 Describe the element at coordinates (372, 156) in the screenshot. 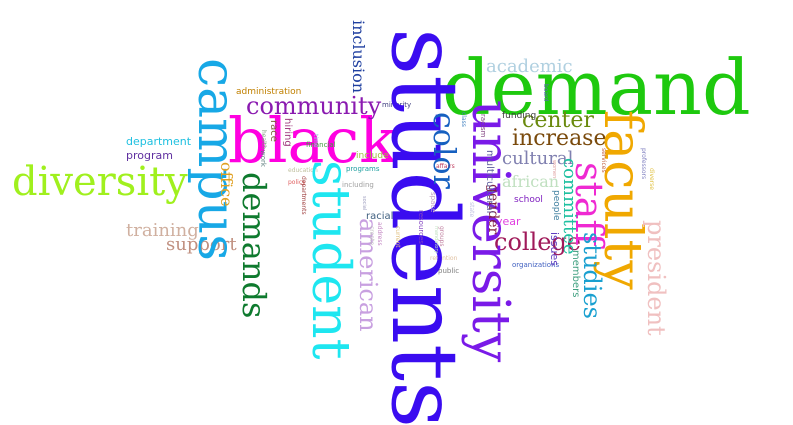

I see `word-include: include` at that location.